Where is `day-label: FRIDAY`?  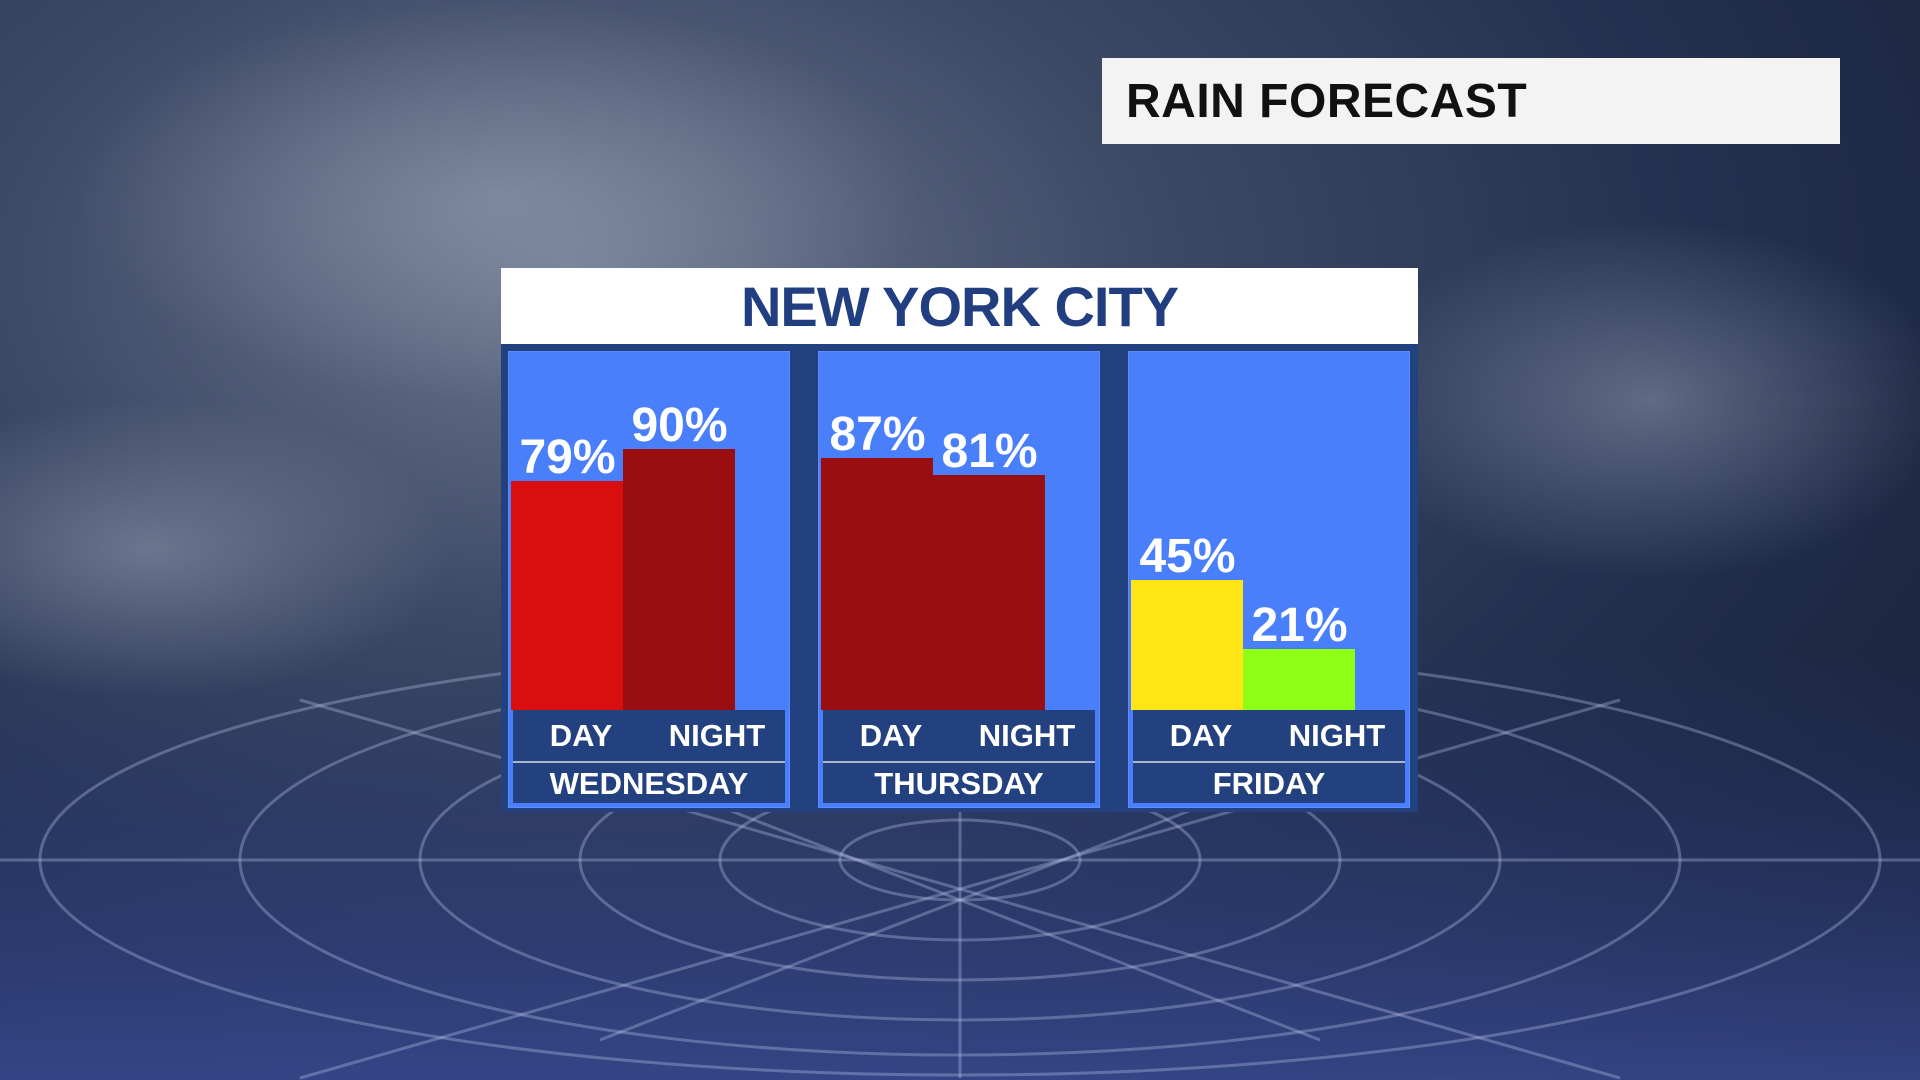 day-label: FRIDAY is located at coordinates (1269, 783).